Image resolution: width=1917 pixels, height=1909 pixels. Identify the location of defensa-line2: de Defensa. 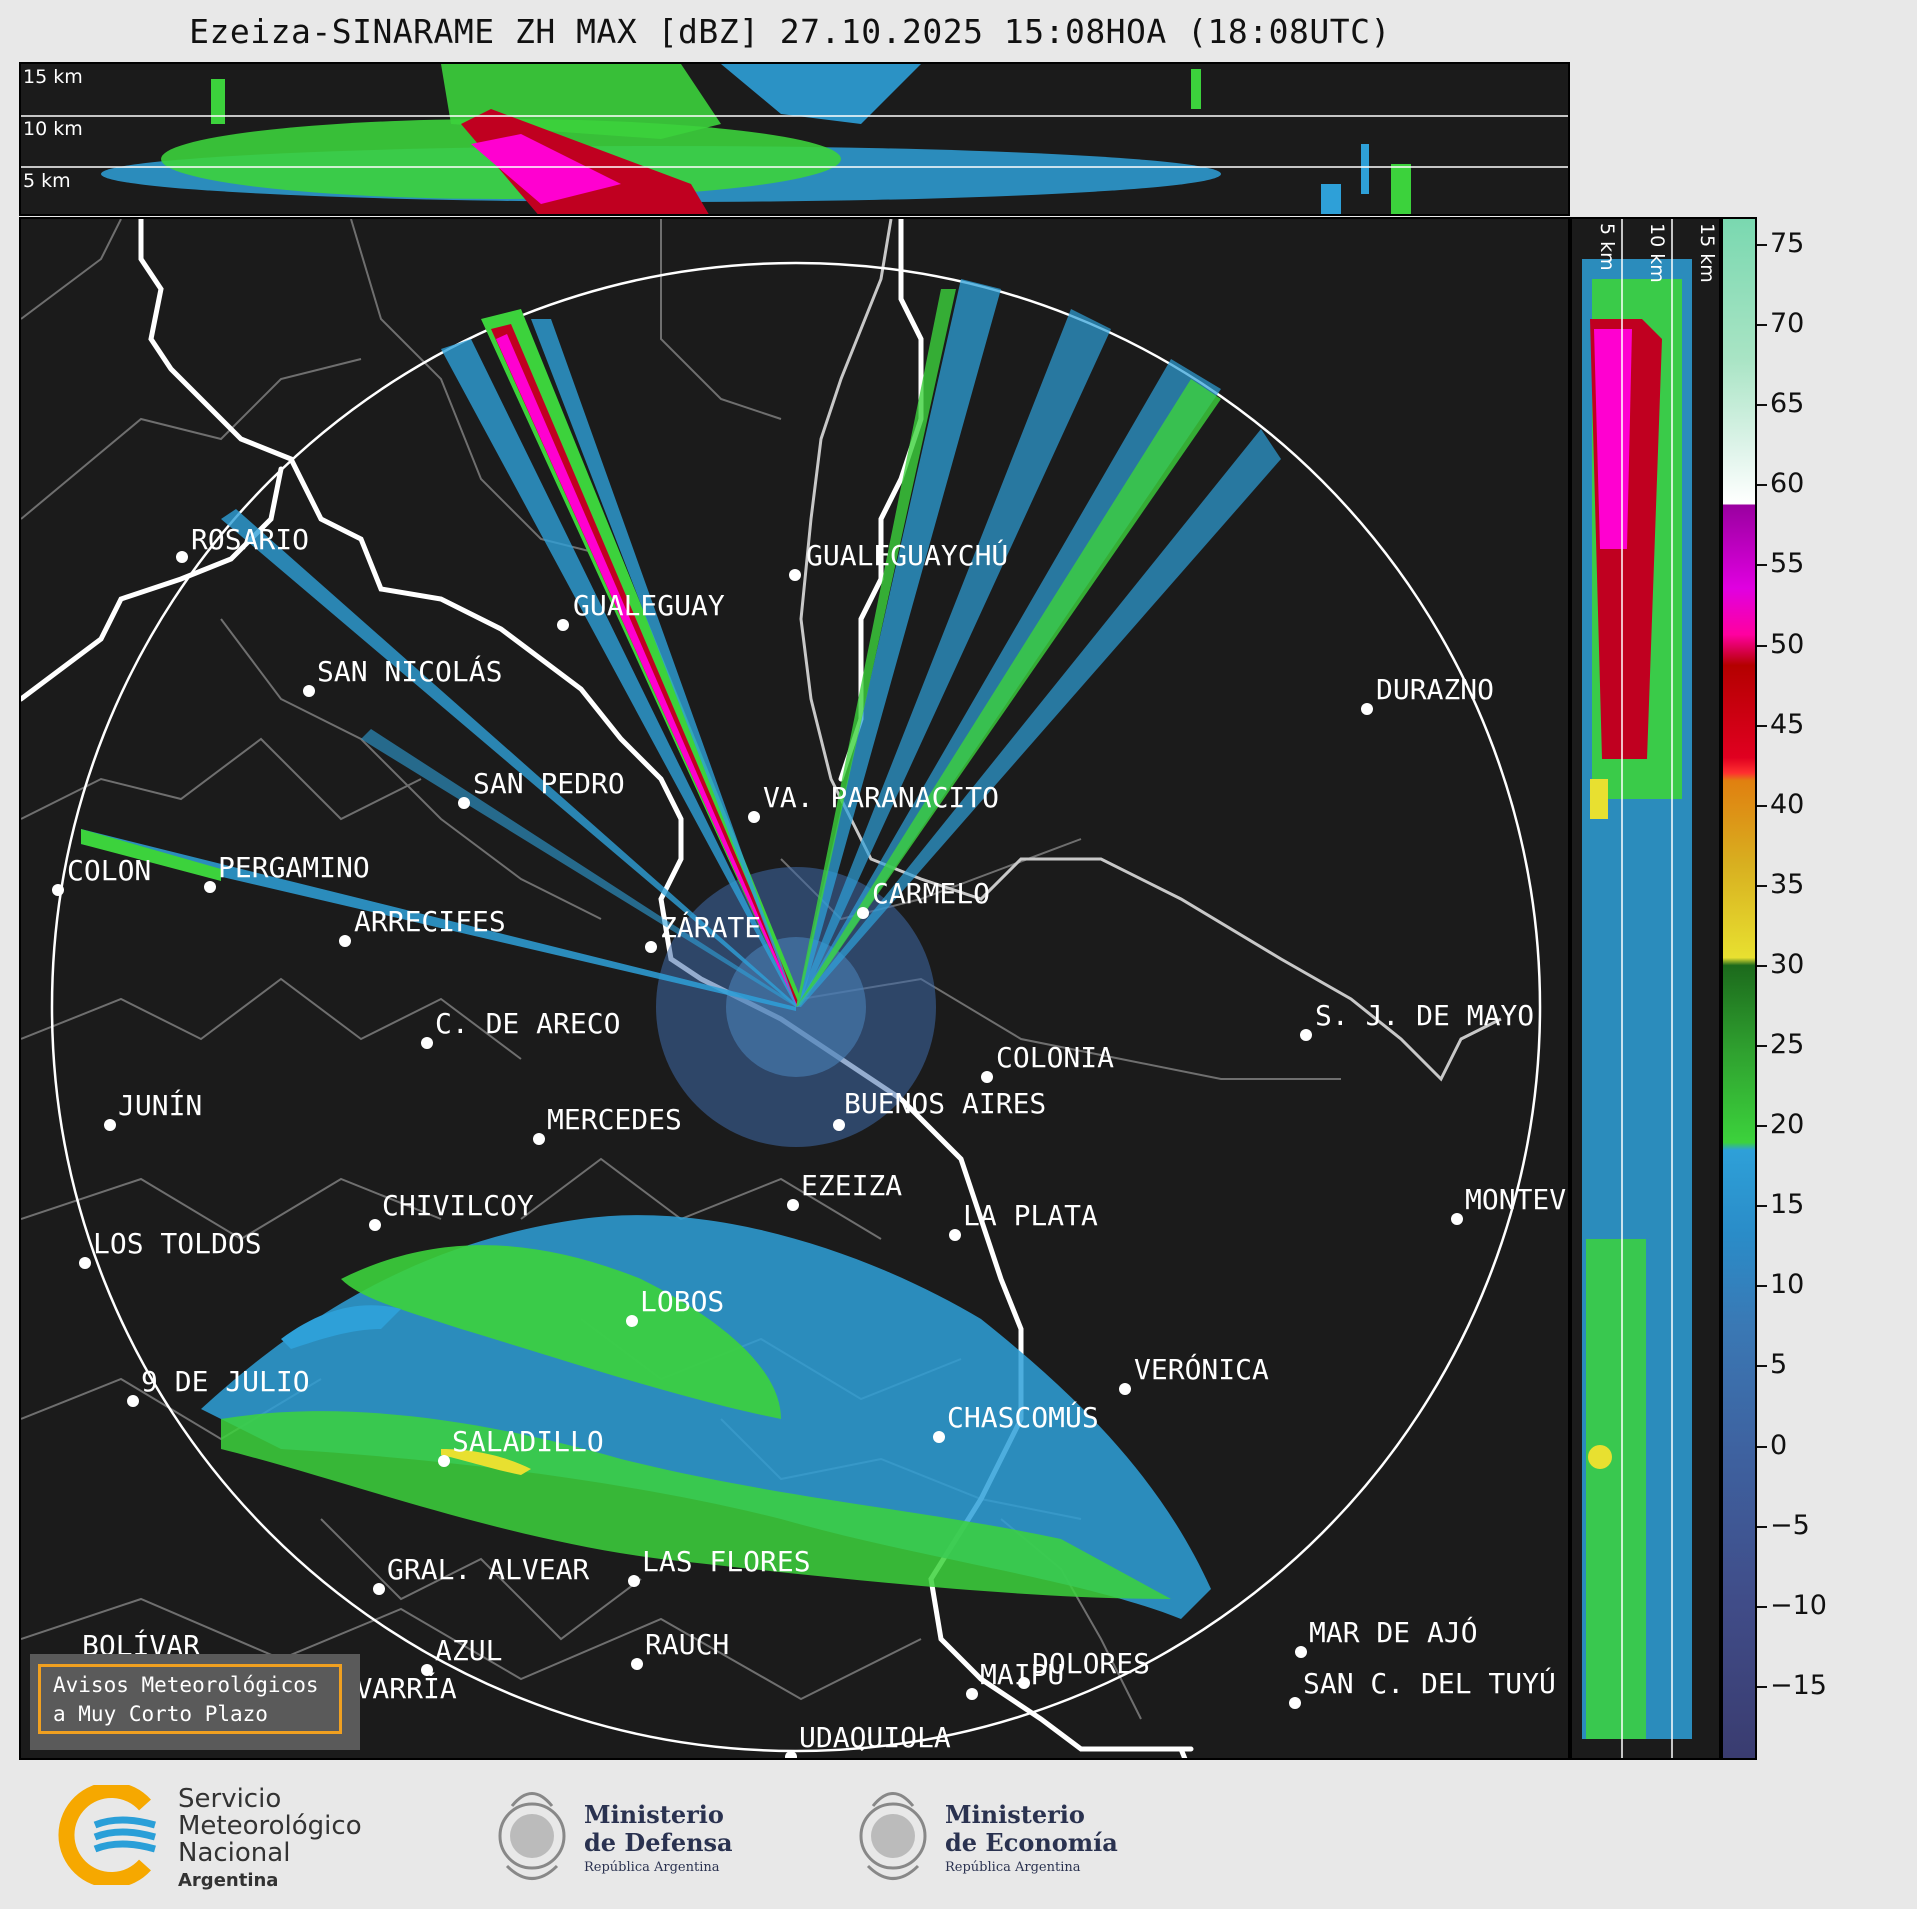
(658, 1842).